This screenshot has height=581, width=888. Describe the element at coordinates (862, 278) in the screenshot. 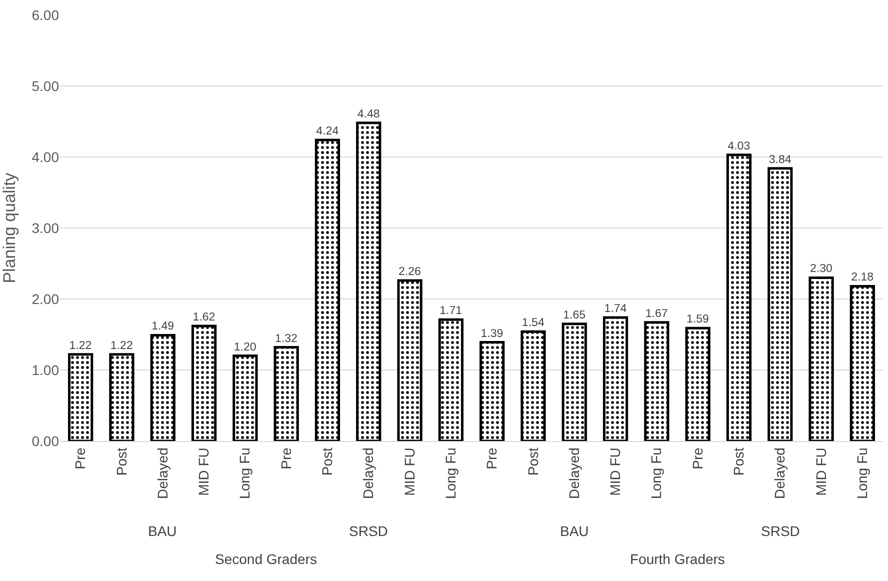

I see `data-label: 2.18` at that location.